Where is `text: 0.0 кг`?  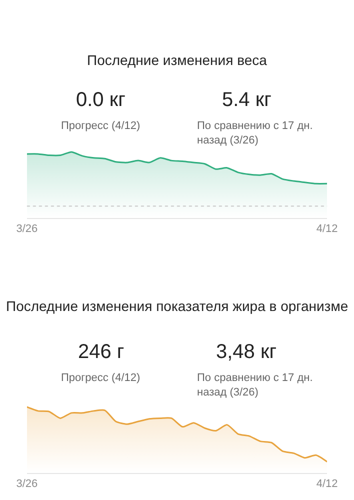
text: 0.0 кг is located at coordinates (101, 100).